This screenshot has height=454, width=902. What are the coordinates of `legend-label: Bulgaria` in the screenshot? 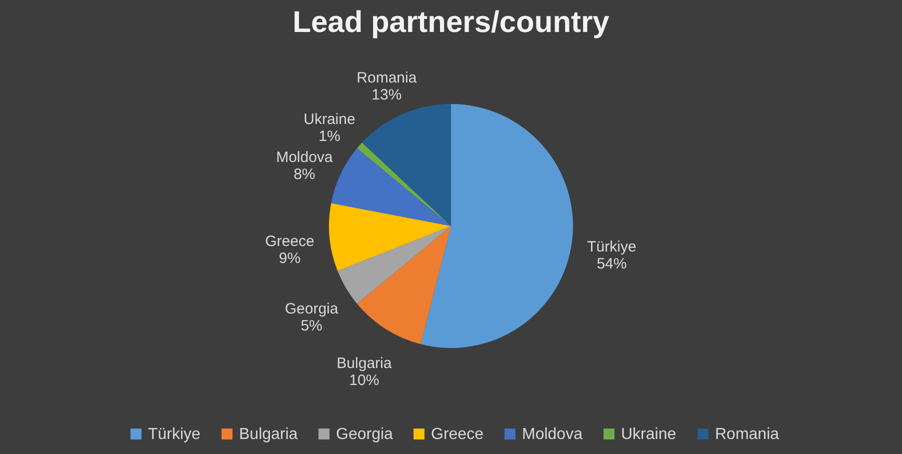 It's located at (268, 434).